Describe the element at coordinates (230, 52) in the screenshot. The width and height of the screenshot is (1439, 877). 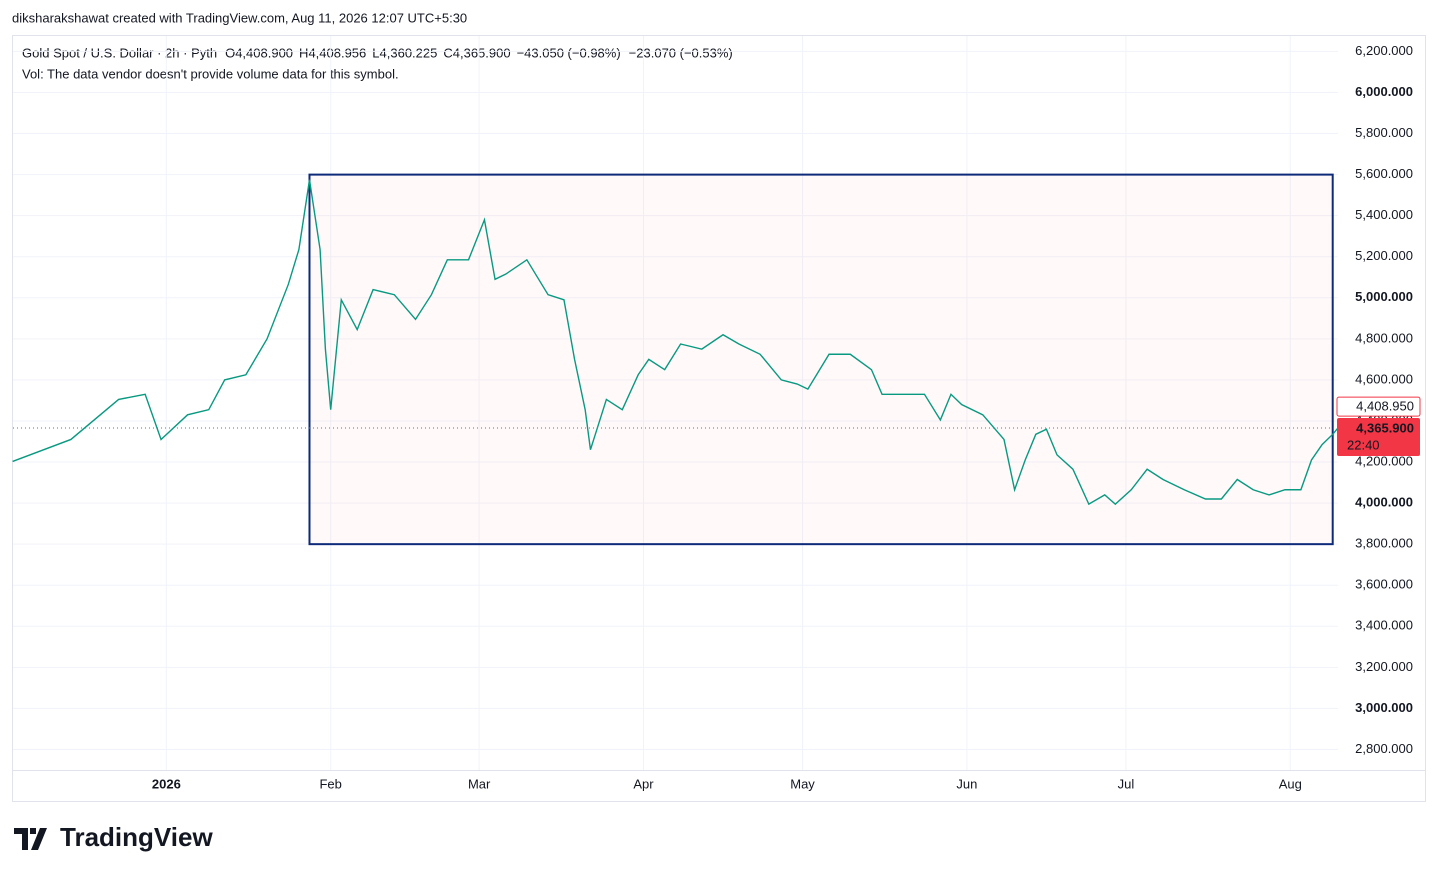
I see `ohlc-key: O` at that location.